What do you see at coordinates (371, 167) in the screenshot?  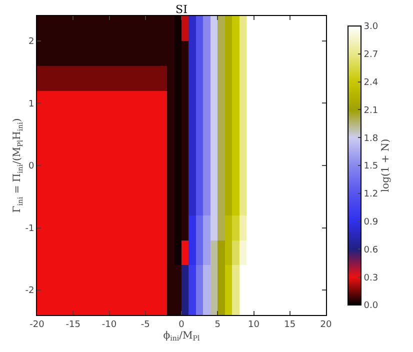 I see `color-bar-label: 1.5` at bounding box center [371, 167].